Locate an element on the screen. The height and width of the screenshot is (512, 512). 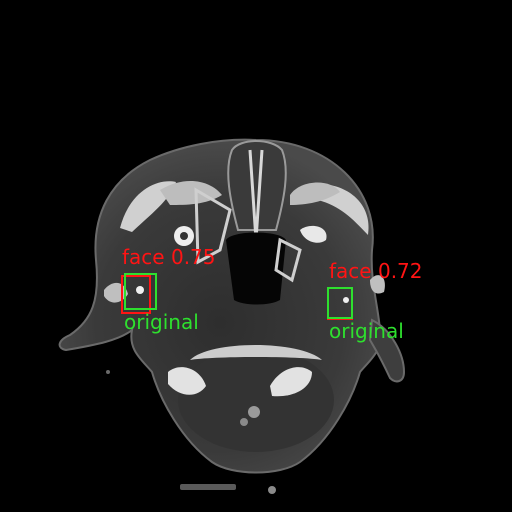
nasal-region is located at coordinates (257, 185).